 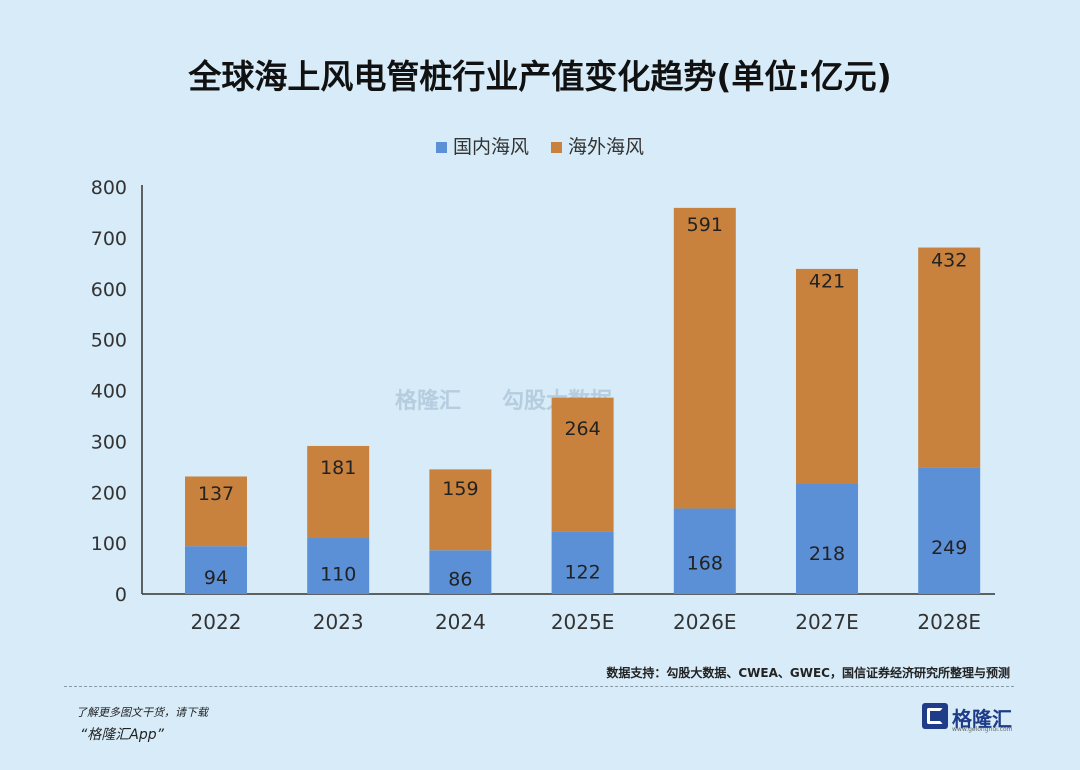 I want to click on data-label: 159, so click(x=460, y=489).